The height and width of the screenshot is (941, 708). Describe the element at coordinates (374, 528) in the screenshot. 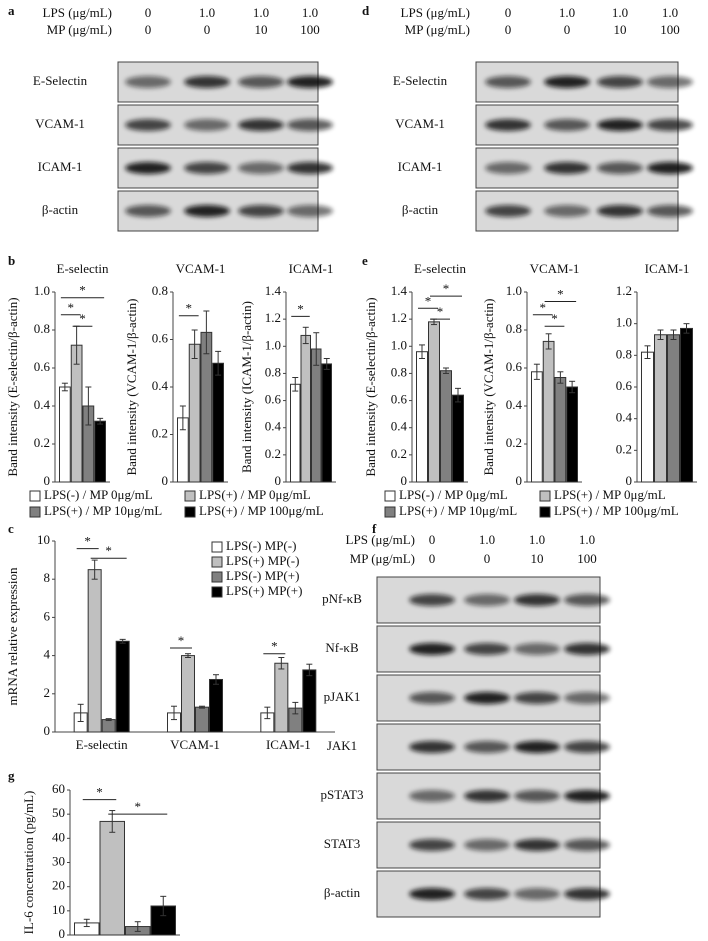

I see `panel-letter: f` at that location.